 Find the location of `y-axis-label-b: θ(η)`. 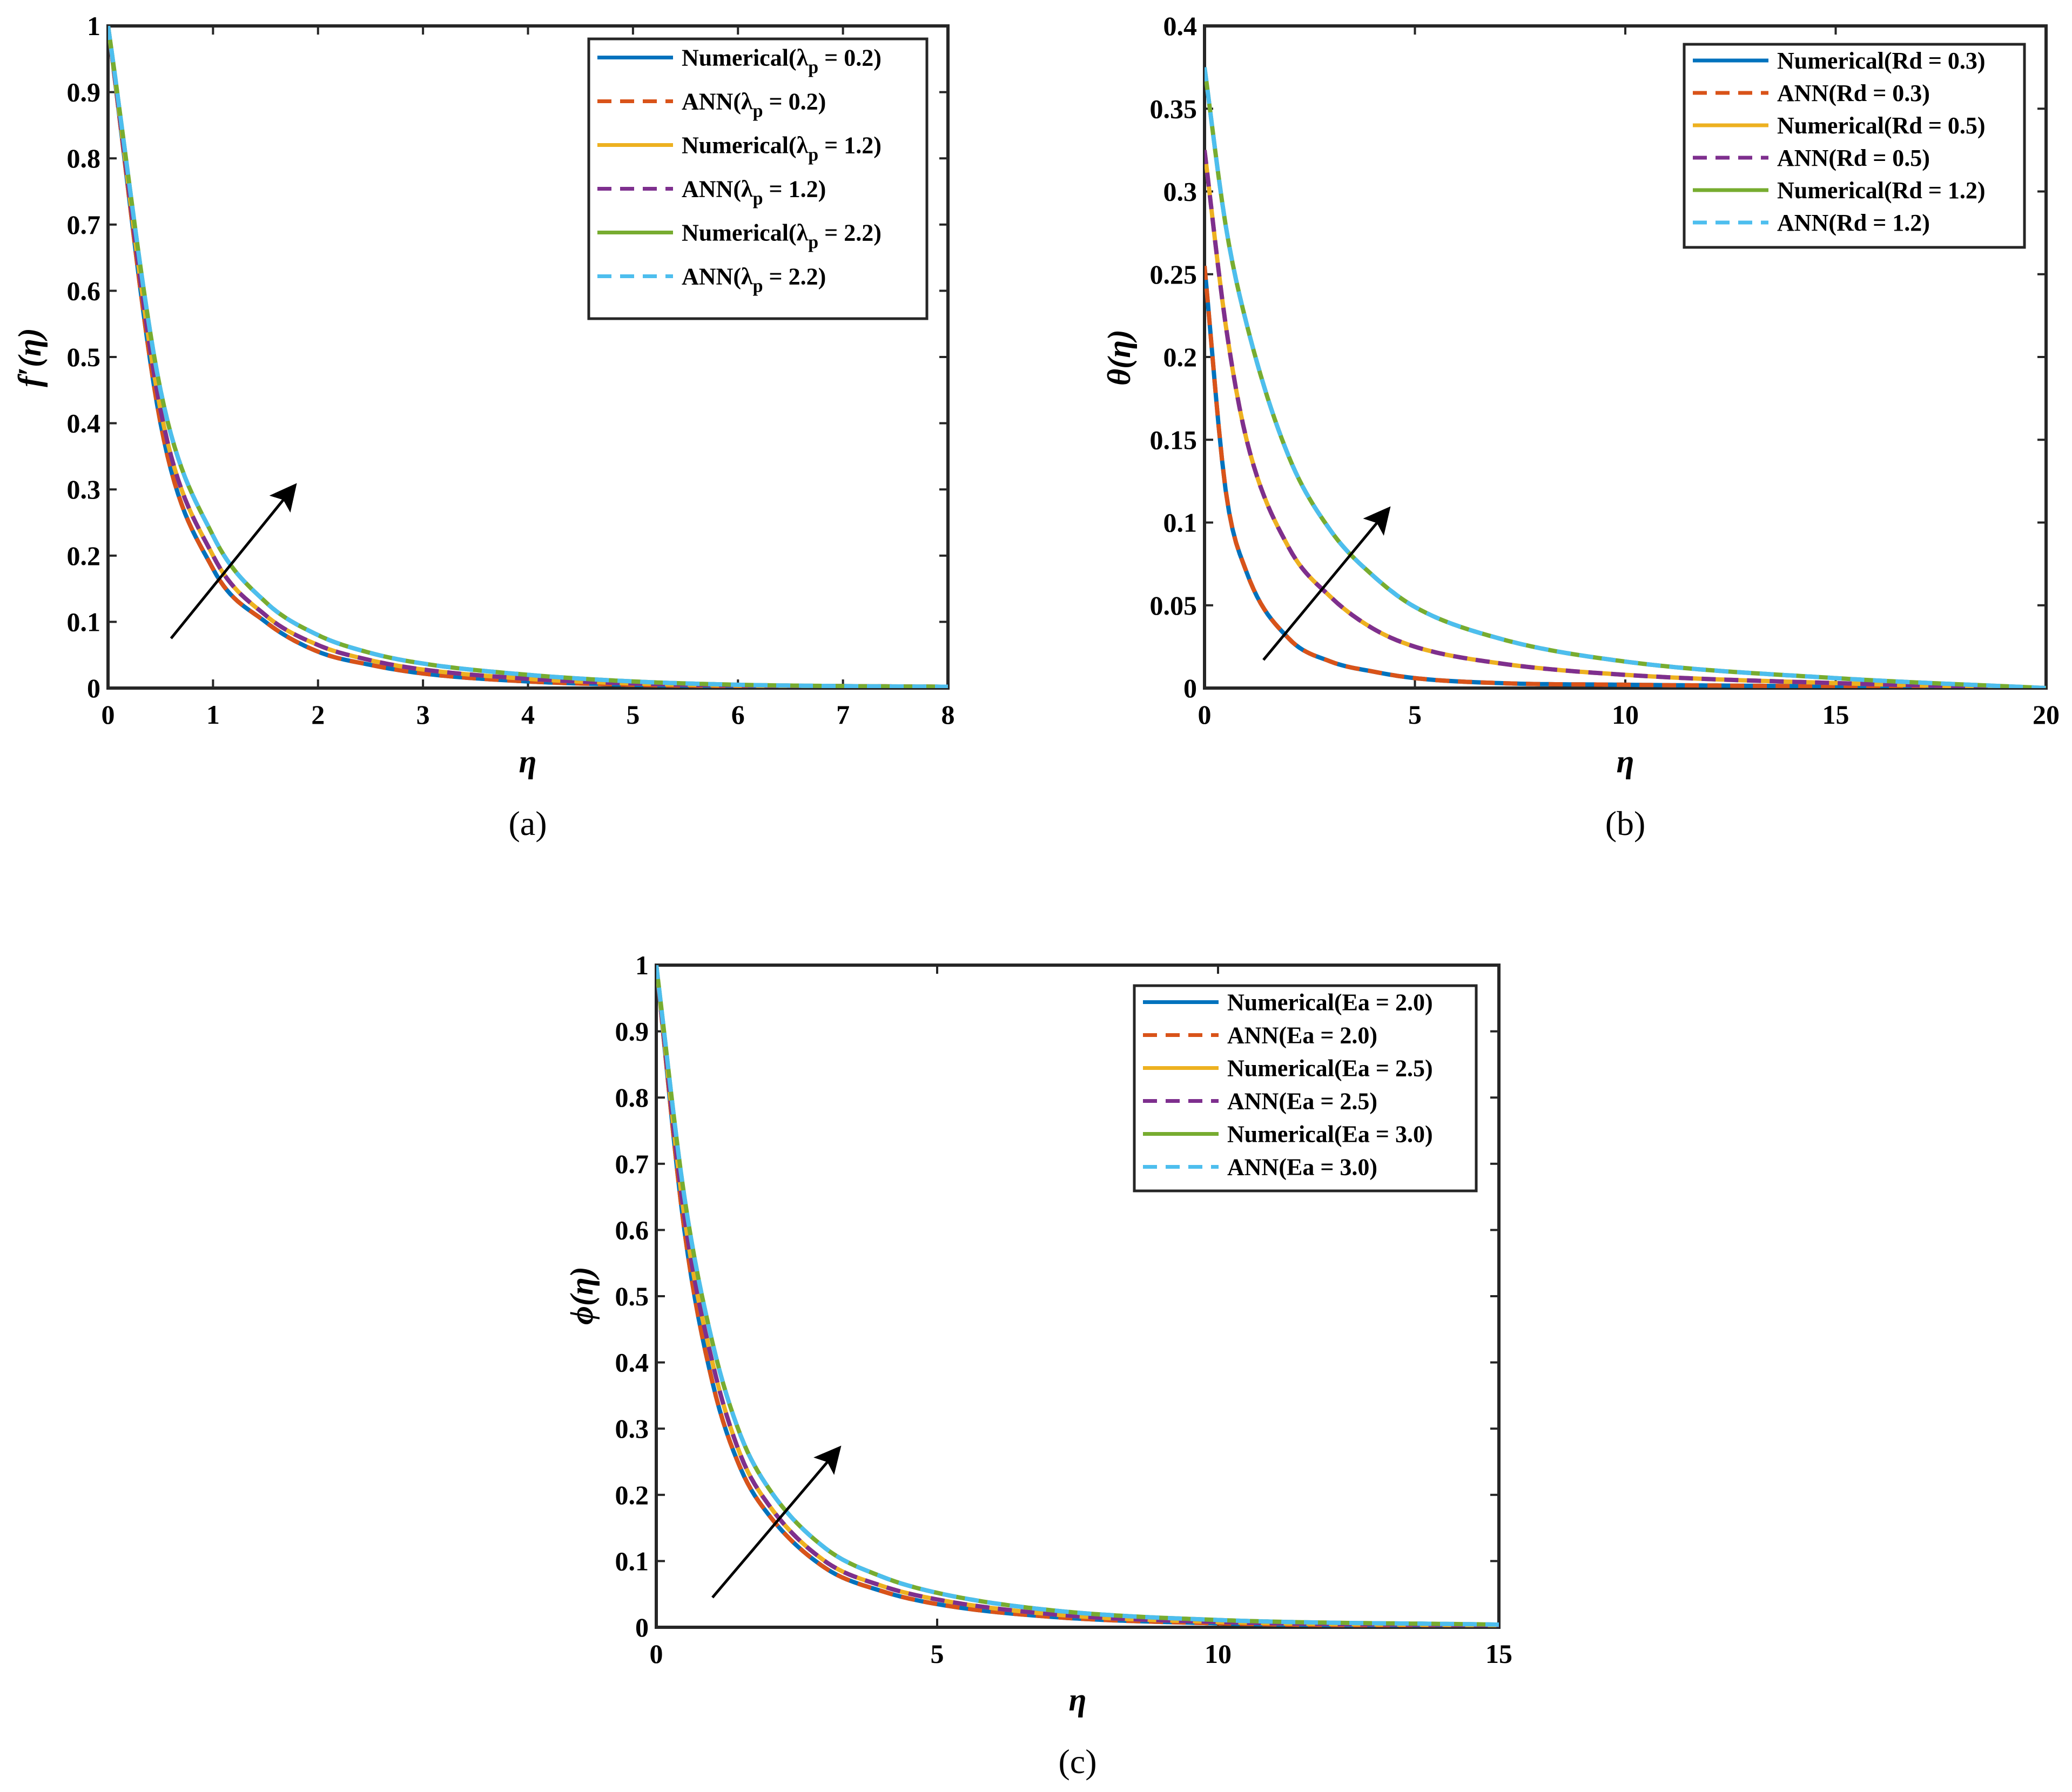

y-axis-label-b: θ(η) is located at coordinates (1119, 357).